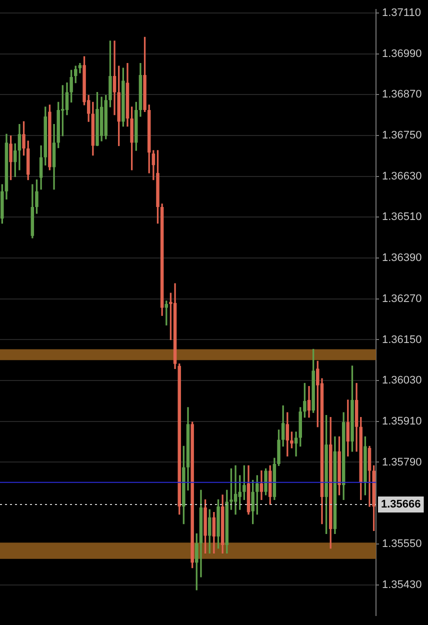 This screenshot has width=428, height=625. Describe the element at coordinates (402, 136) in the screenshot. I see `y-tick-label: 1.36750` at that location.